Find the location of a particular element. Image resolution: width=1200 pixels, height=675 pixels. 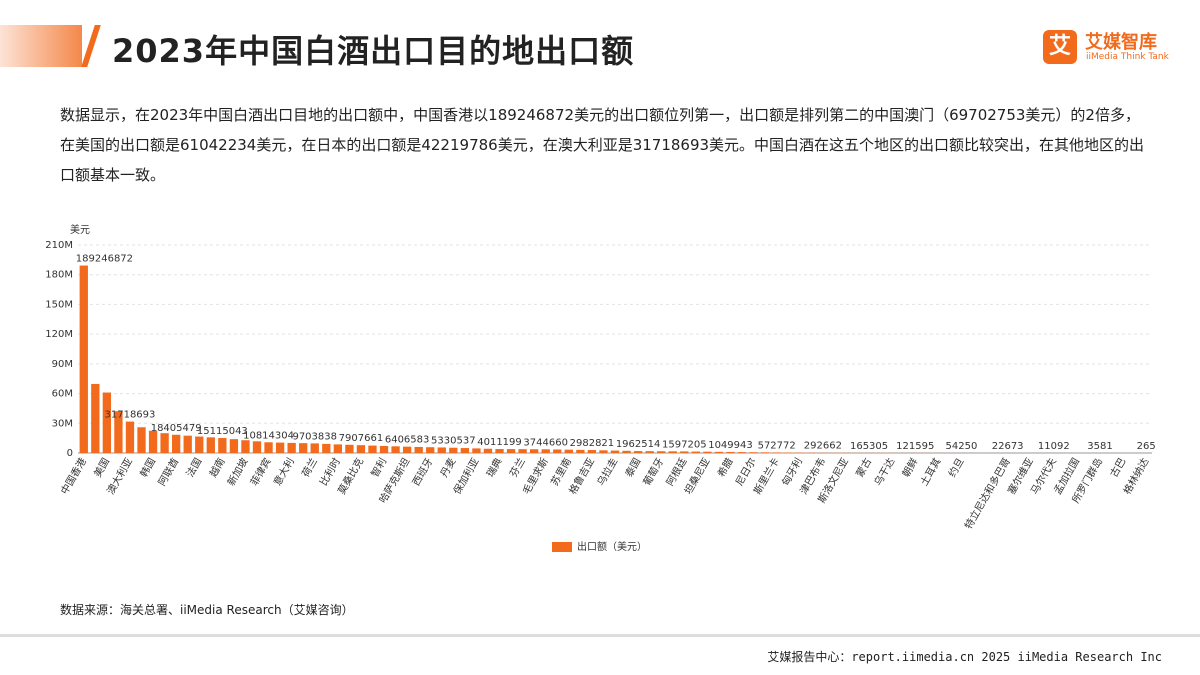

y-tick-label: 150M is located at coordinates (59, 304).